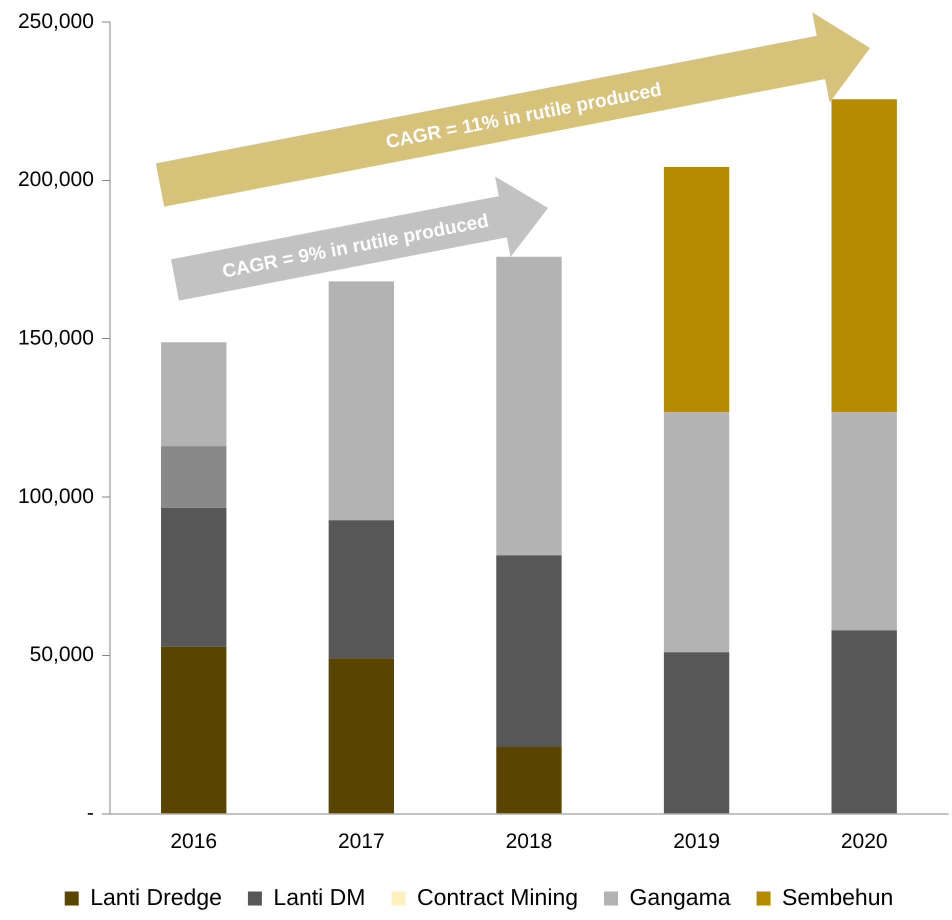 Image resolution: width=952 pixels, height=920 pixels. Describe the element at coordinates (696, 842) in the screenshot. I see `x-tick-label: 2019` at that location.